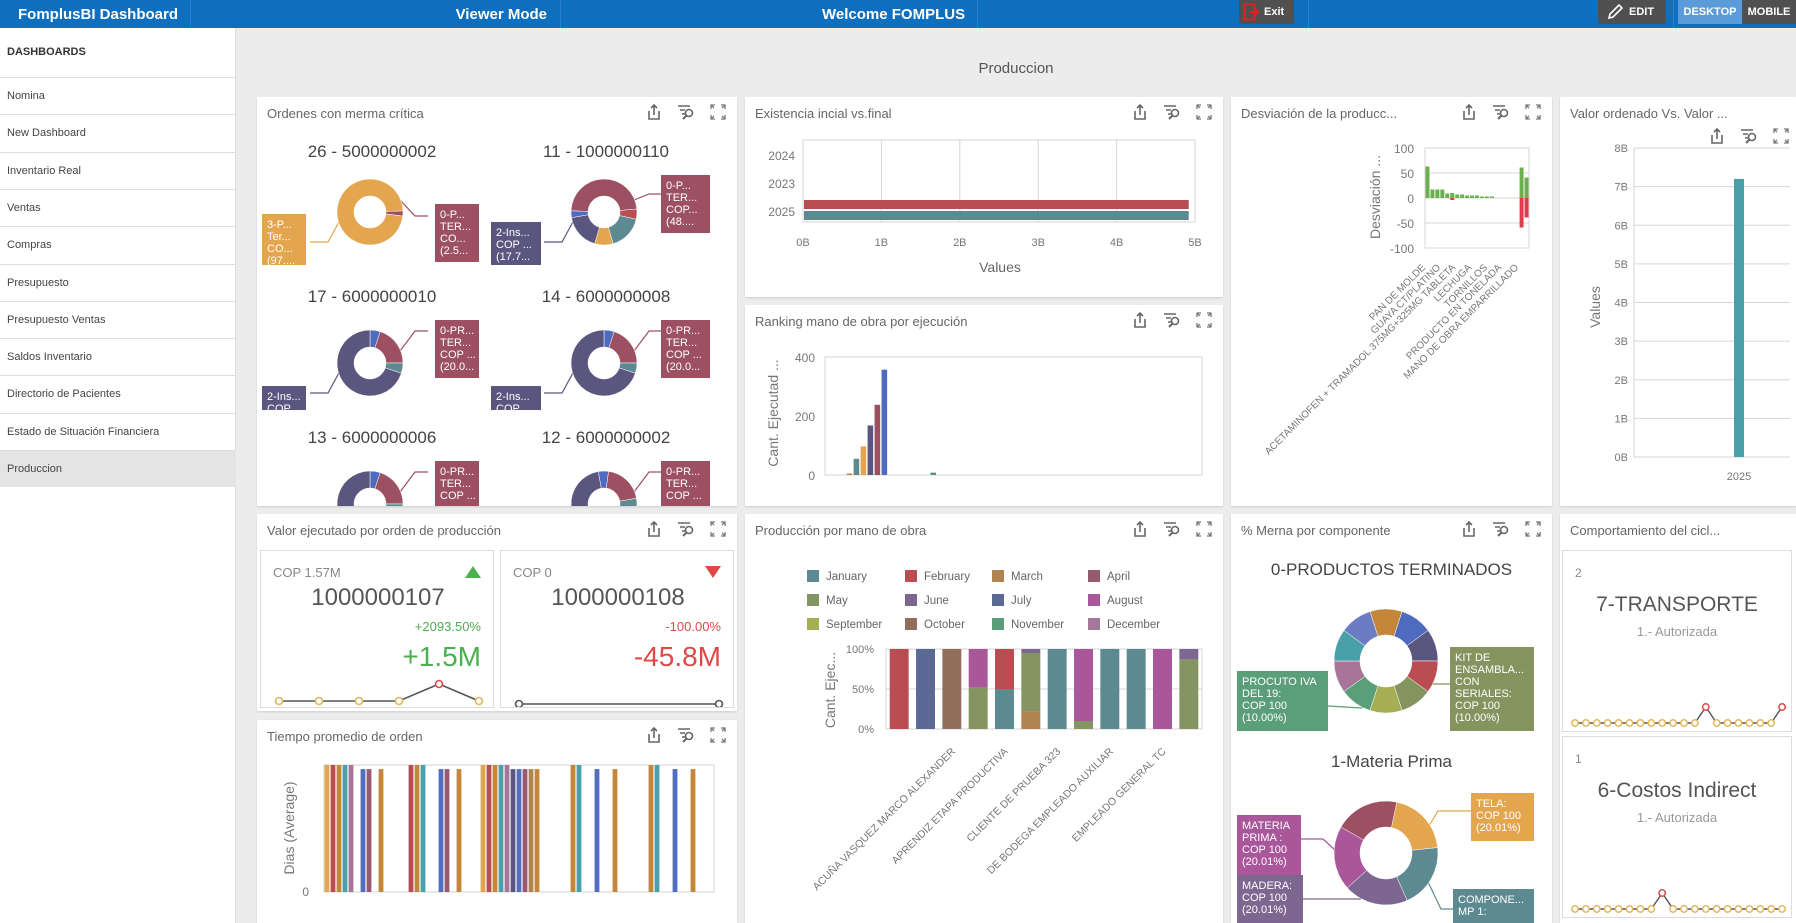 The height and width of the screenshot is (923, 1796). Describe the element at coordinates (937, 576) in the screenshot. I see `legend-item: February` at that location.